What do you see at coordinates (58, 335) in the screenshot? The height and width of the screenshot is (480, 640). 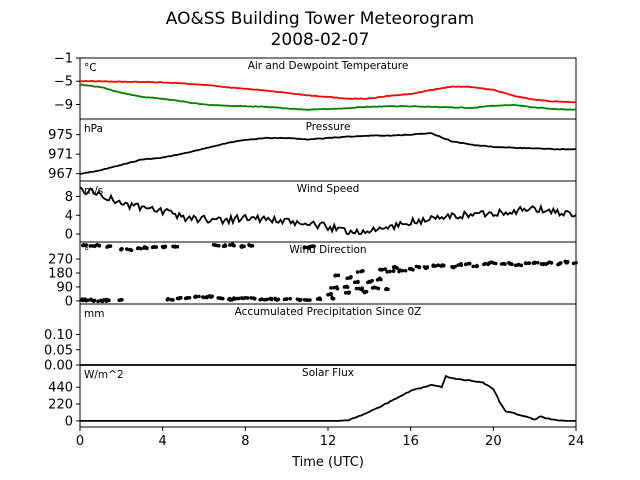 I see `precipitation-ytick-label: 0.10` at bounding box center [58, 335].